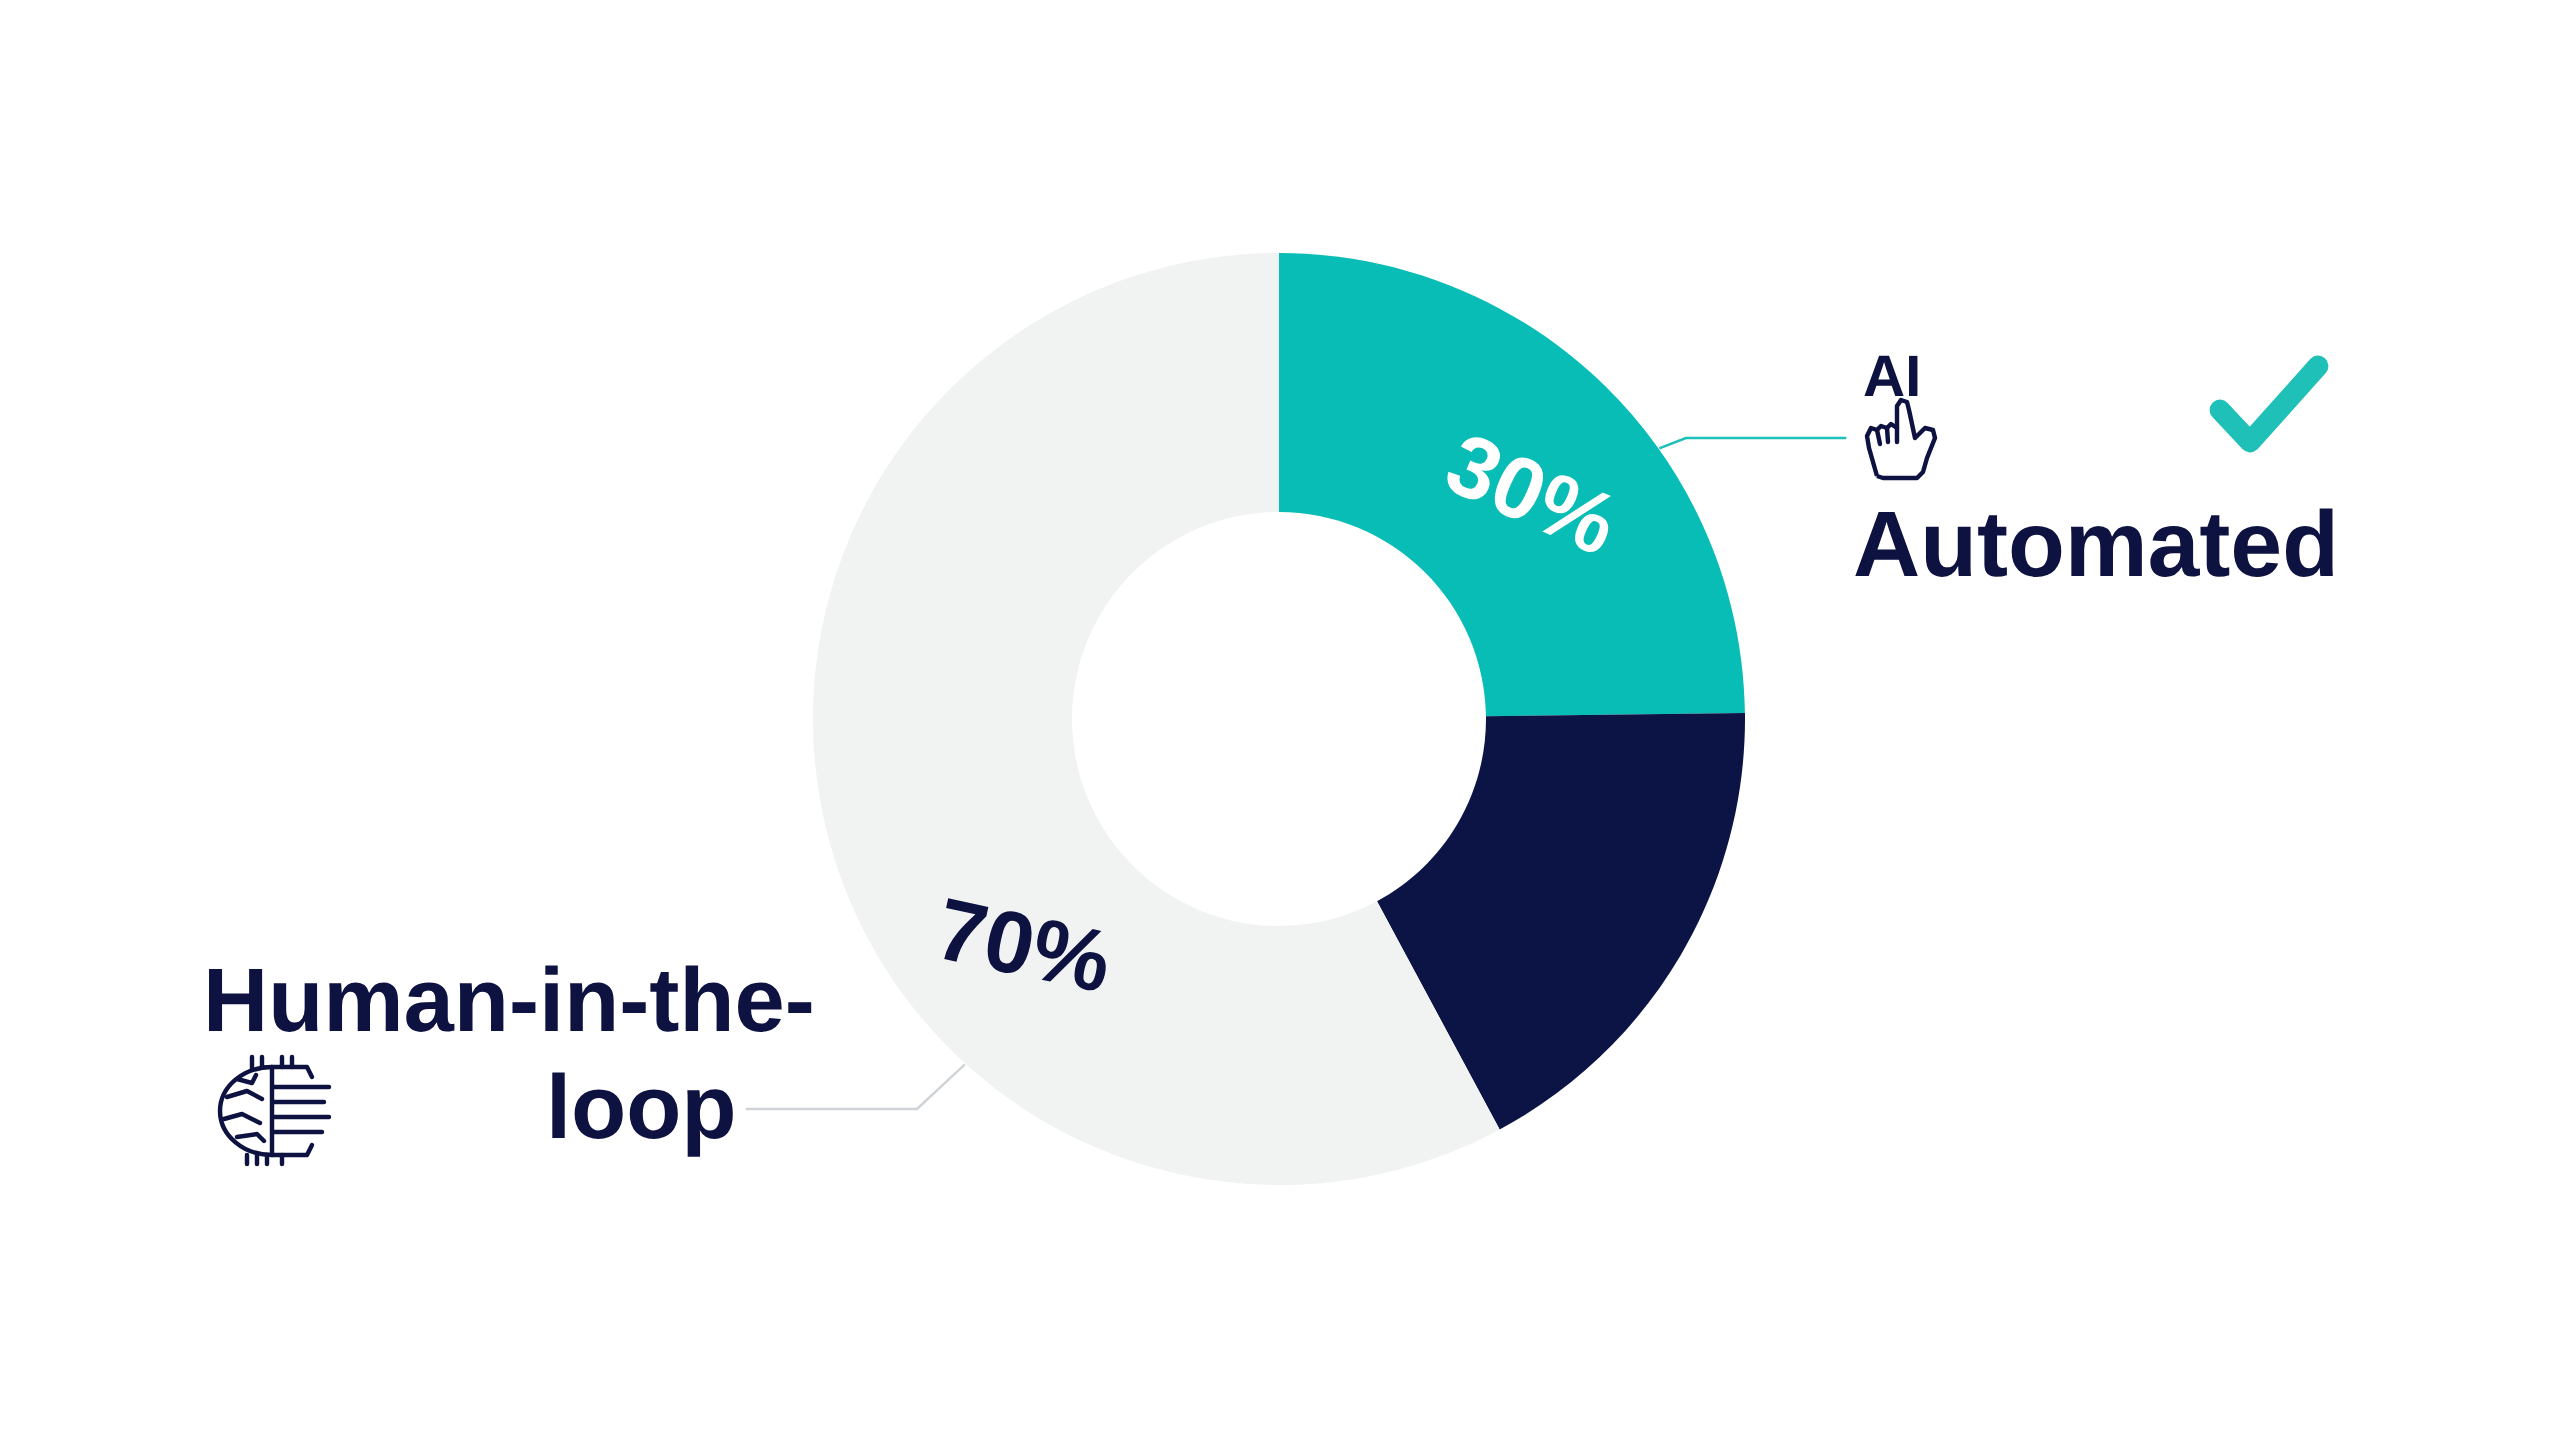 This screenshot has width=2560, height=1440. What do you see at coordinates (1532, 493) in the screenshot?
I see `data-label: 30%` at bounding box center [1532, 493].